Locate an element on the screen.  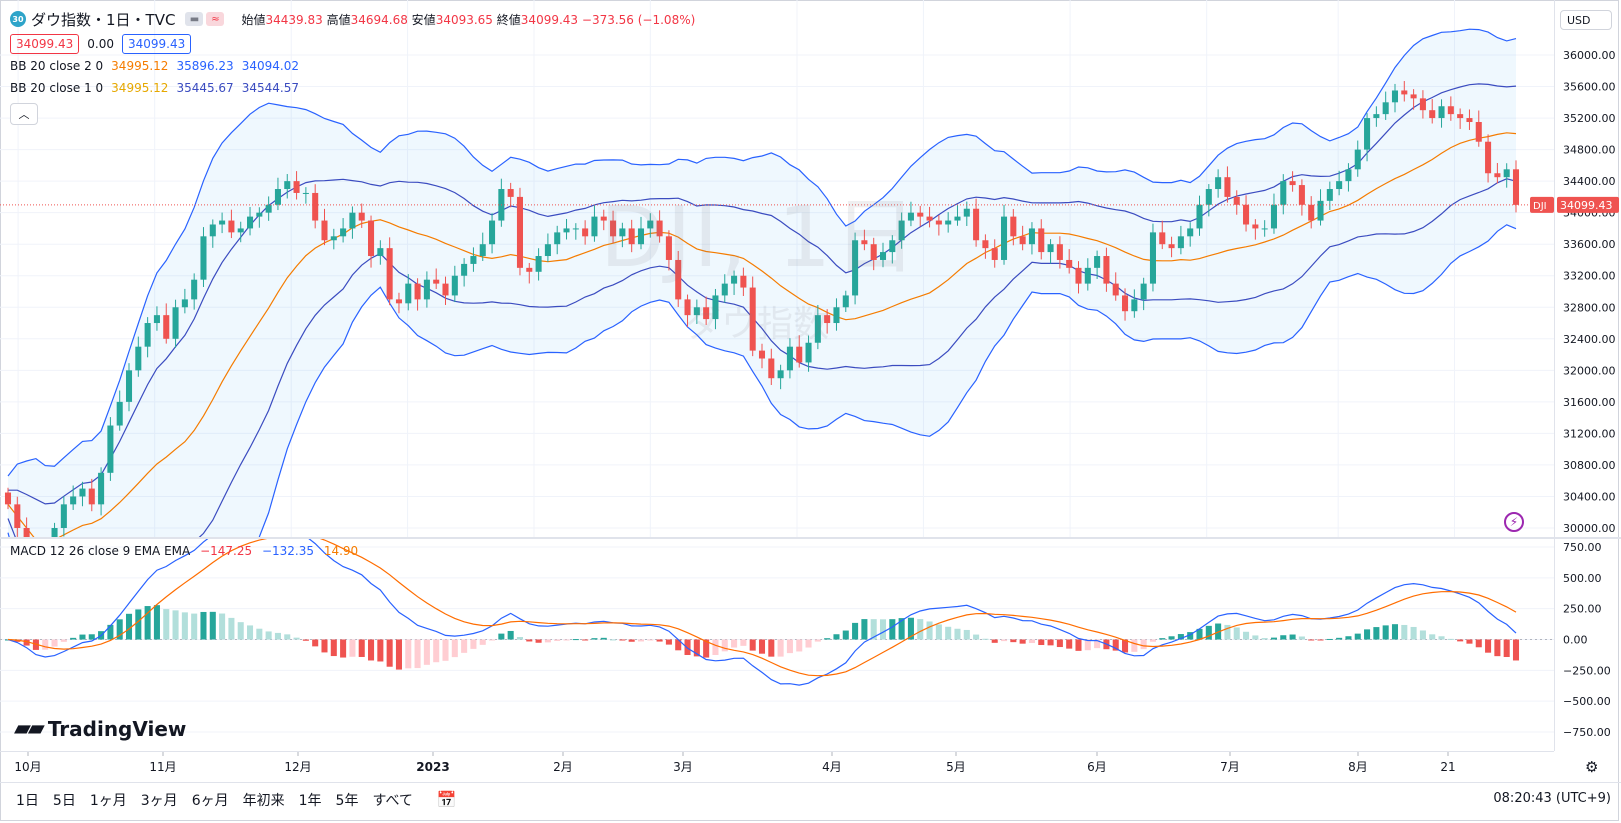
pane-separator is located at coordinates (810, 538).